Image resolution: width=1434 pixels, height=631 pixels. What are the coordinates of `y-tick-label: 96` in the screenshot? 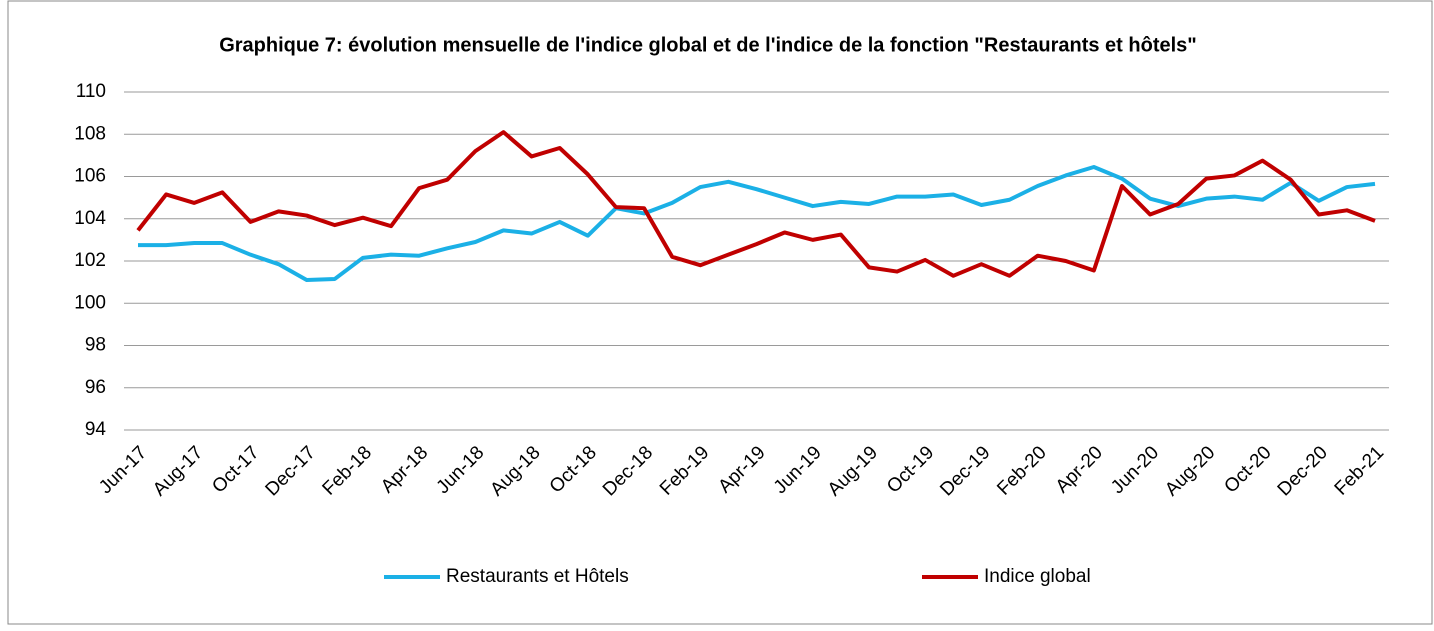 It's located at (95, 387).